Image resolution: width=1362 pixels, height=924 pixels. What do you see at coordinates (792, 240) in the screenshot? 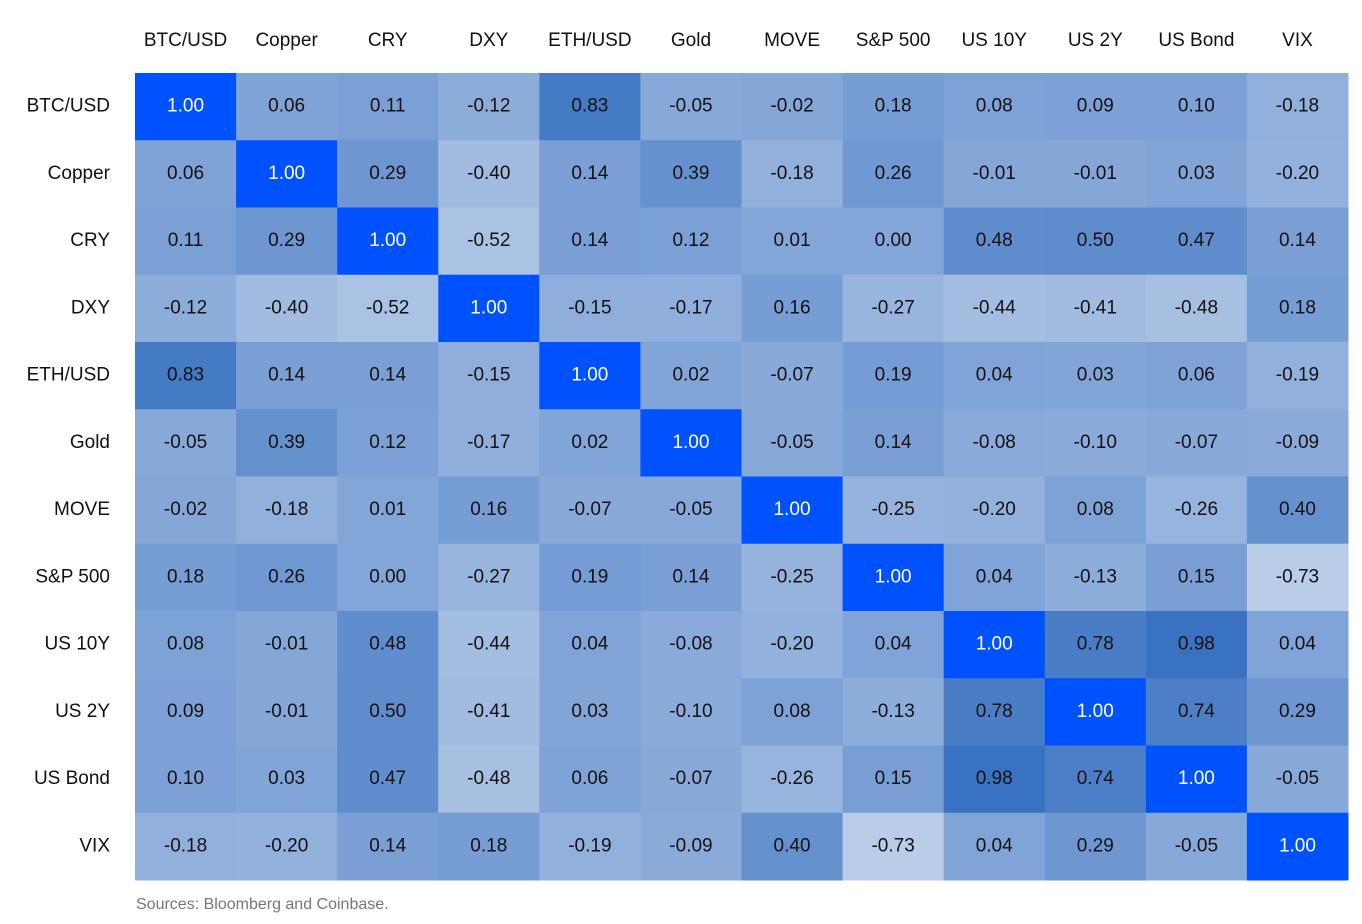
I see `value-label: 0.01` at bounding box center [792, 240].